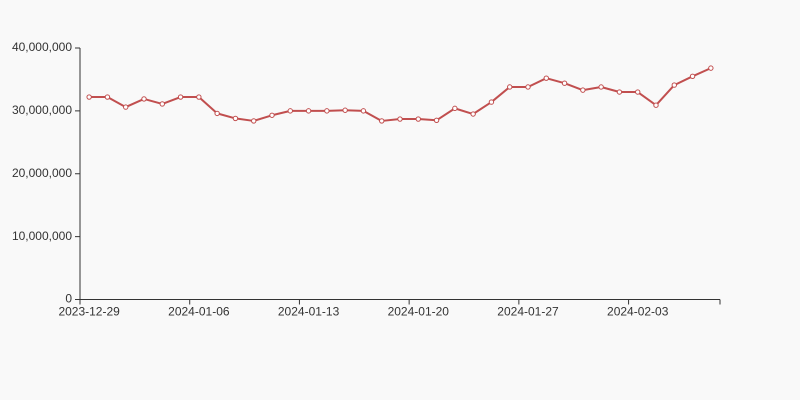 Image resolution: width=800 pixels, height=400 pixels. Describe the element at coordinates (68, 299) in the screenshot. I see `y-tick-label: 0` at that location.